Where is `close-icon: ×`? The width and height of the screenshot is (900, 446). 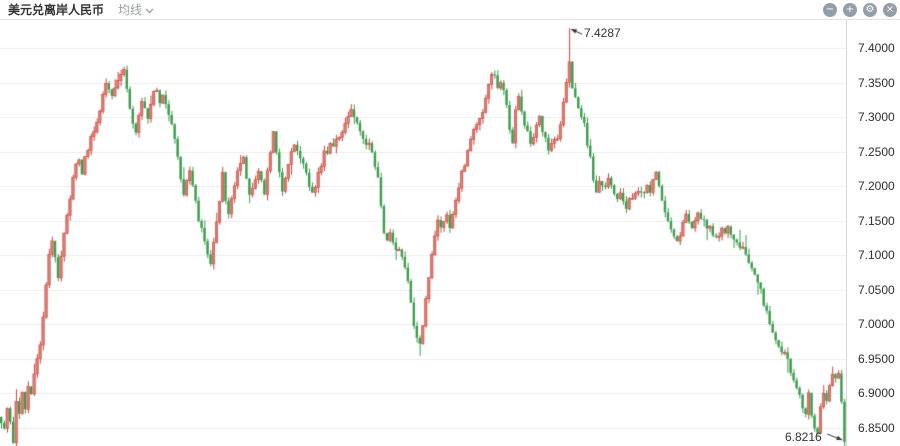
close-icon: × is located at coordinates (890, 9).